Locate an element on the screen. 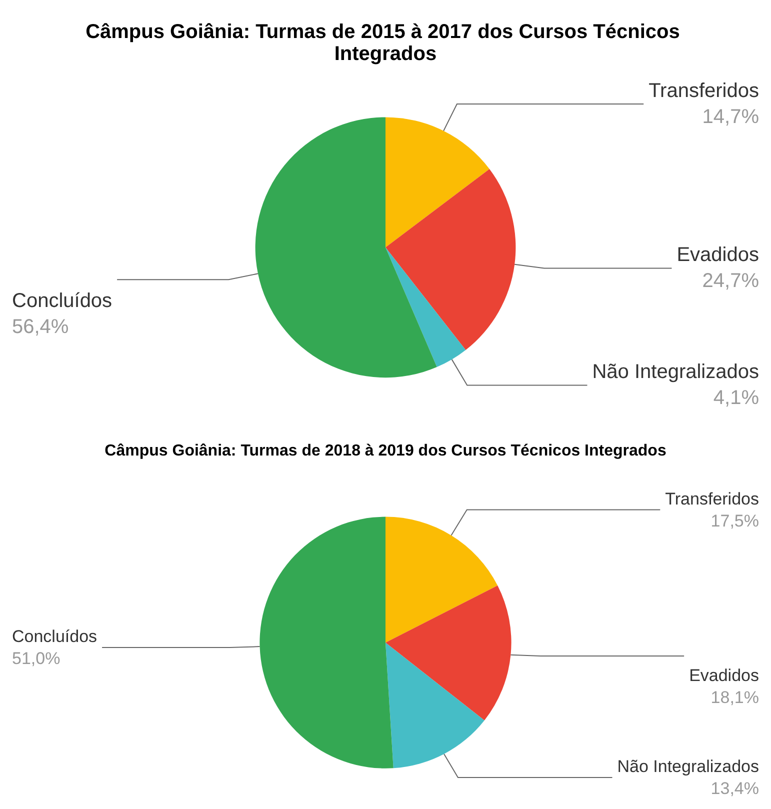 This screenshot has height=809, width=771. chart-title: Câmpus Goiânia: Turmas de 2015 à 2017 dos Cursos Técnicos Integrados is located at coordinates (386, 43).